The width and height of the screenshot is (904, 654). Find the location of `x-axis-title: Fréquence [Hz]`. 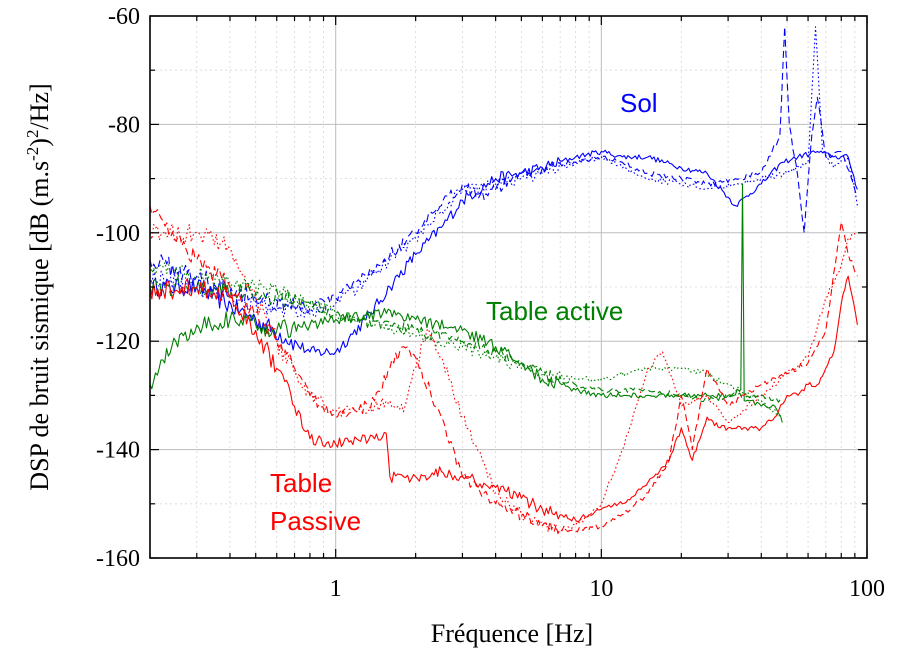

x-axis-title: Fréquence [Hz] is located at coordinates (512, 633).